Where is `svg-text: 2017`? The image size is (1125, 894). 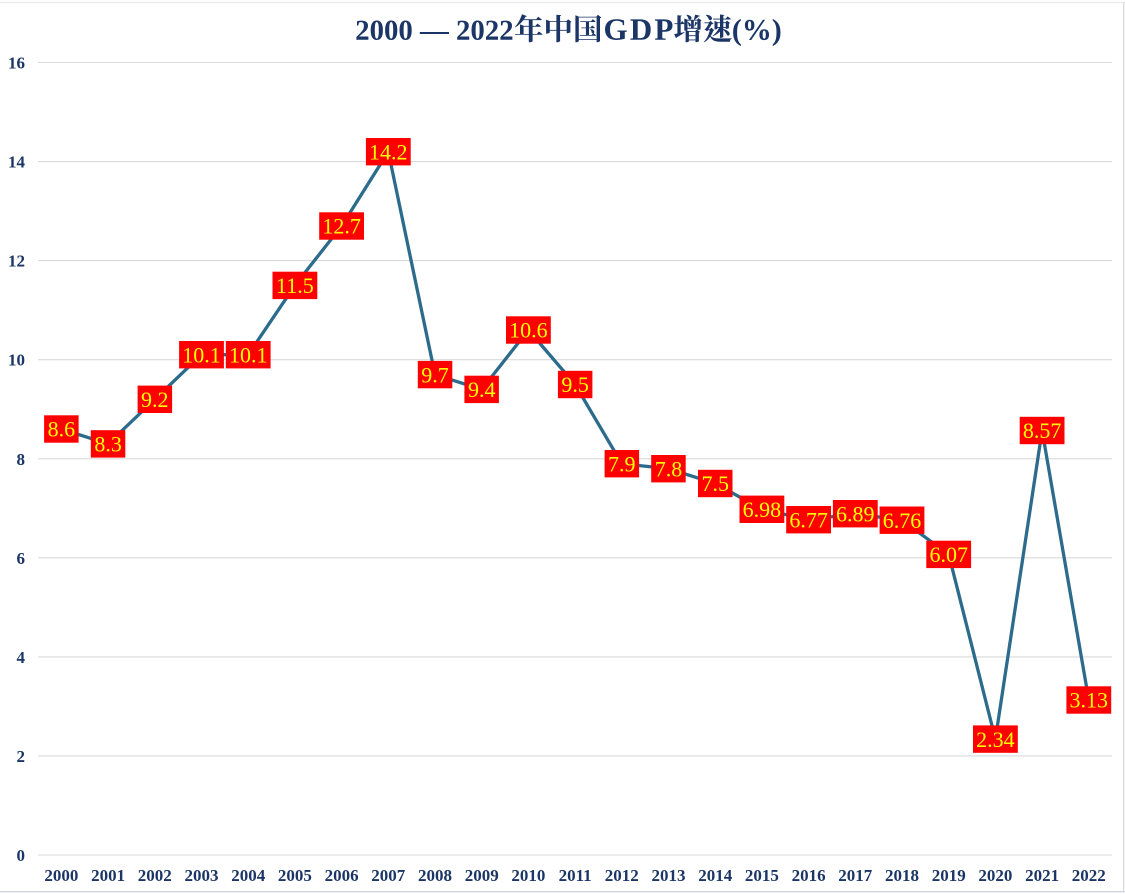
svg-text: 2017 is located at coordinates (855, 875).